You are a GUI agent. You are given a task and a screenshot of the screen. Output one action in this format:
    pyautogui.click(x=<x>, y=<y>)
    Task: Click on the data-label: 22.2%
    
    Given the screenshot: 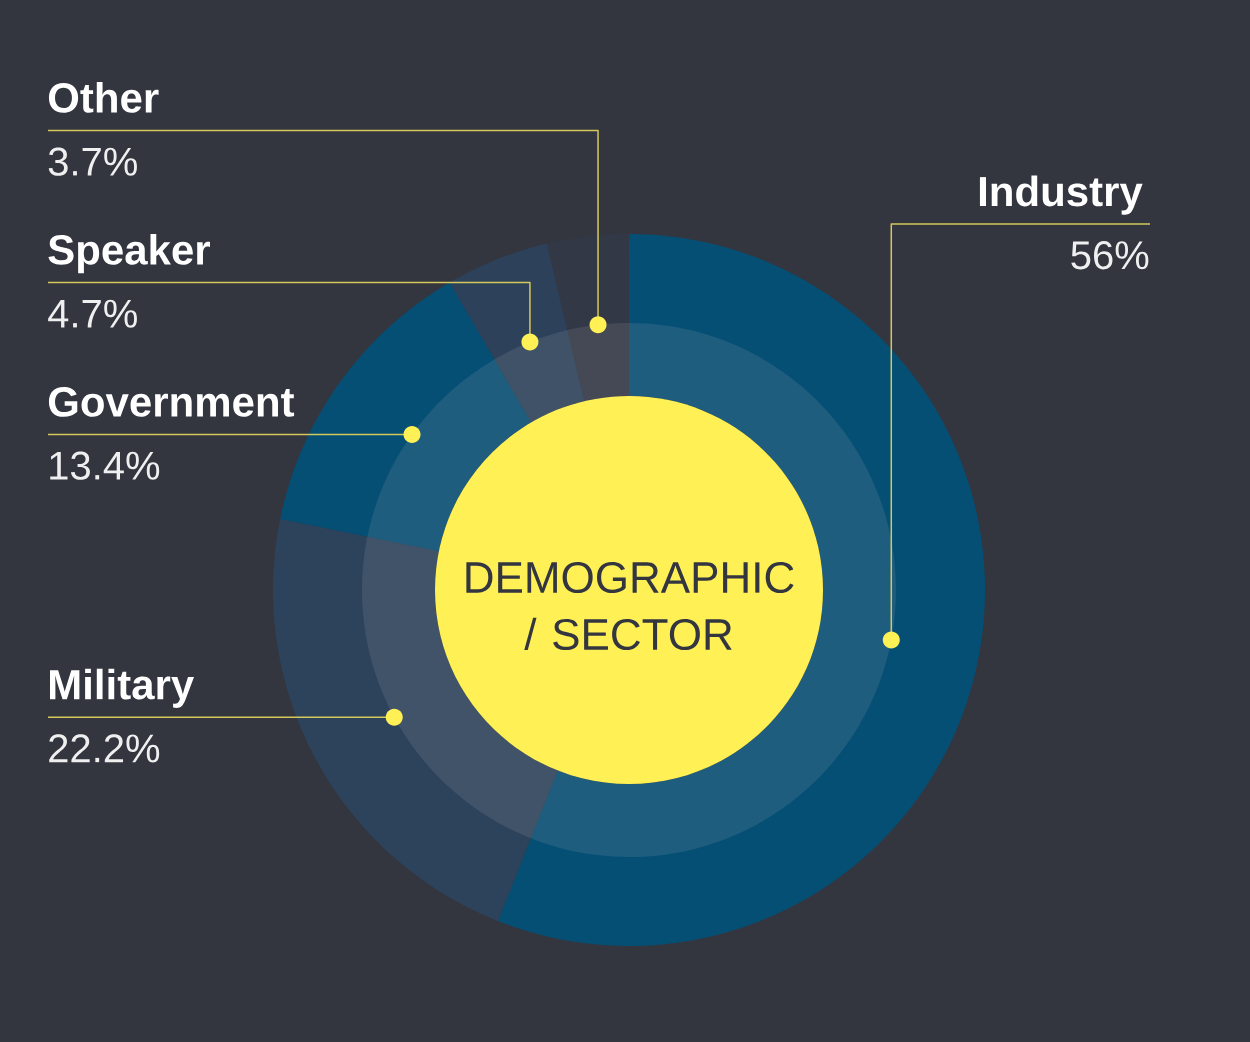 What is the action you would take?
    pyautogui.click(x=104, y=748)
    